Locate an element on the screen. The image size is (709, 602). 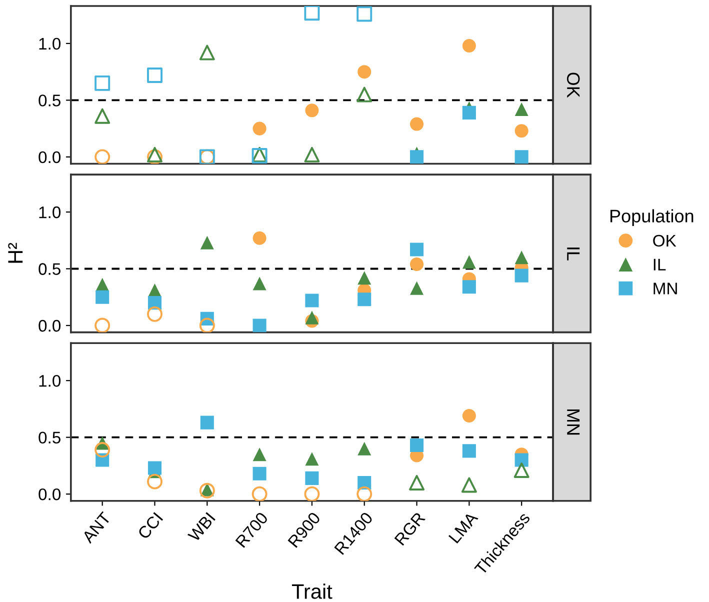
legend-label: OK is located at coordinates (664, 240).